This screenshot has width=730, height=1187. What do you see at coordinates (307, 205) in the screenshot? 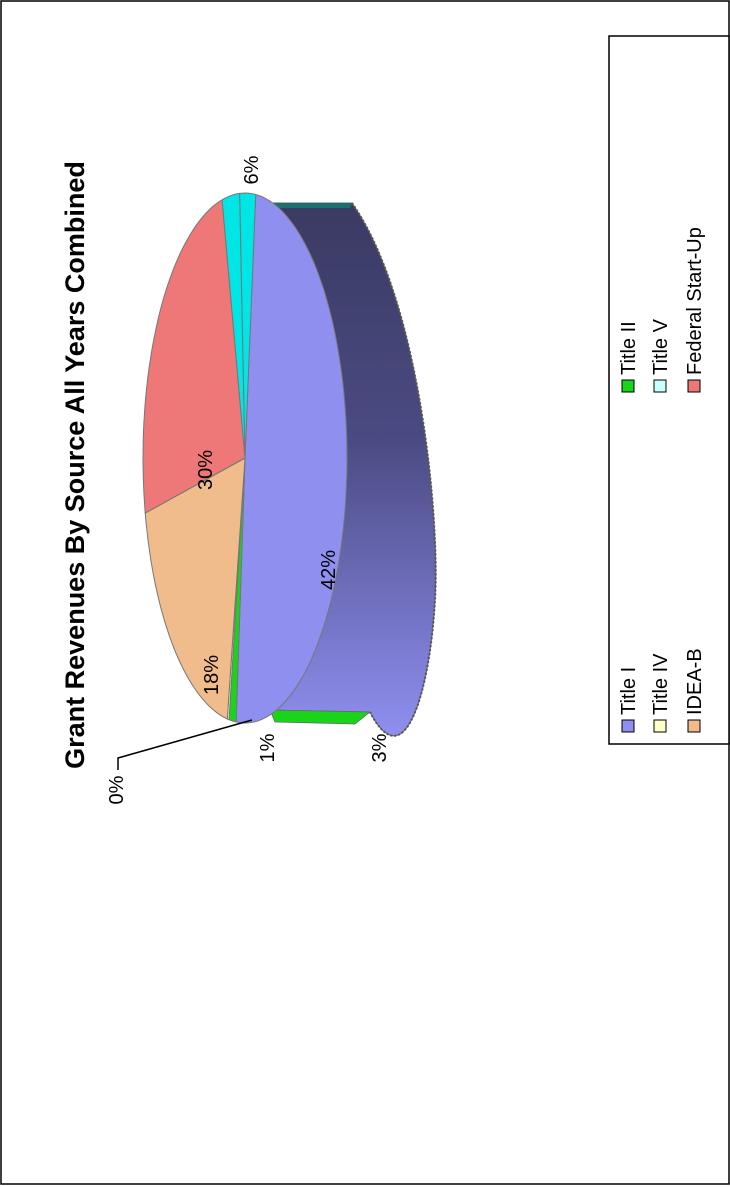
I see `pie-side-dark-cap` at bounding box center [307, 205].